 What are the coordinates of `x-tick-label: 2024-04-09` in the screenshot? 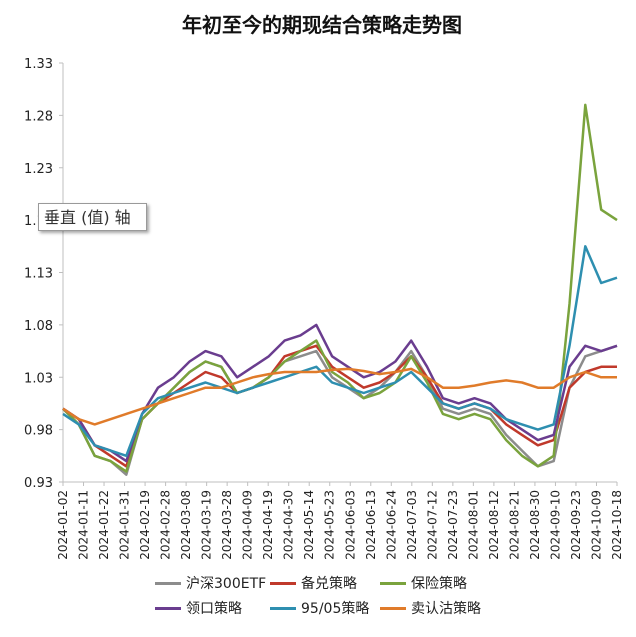 It's located at (248, 525).